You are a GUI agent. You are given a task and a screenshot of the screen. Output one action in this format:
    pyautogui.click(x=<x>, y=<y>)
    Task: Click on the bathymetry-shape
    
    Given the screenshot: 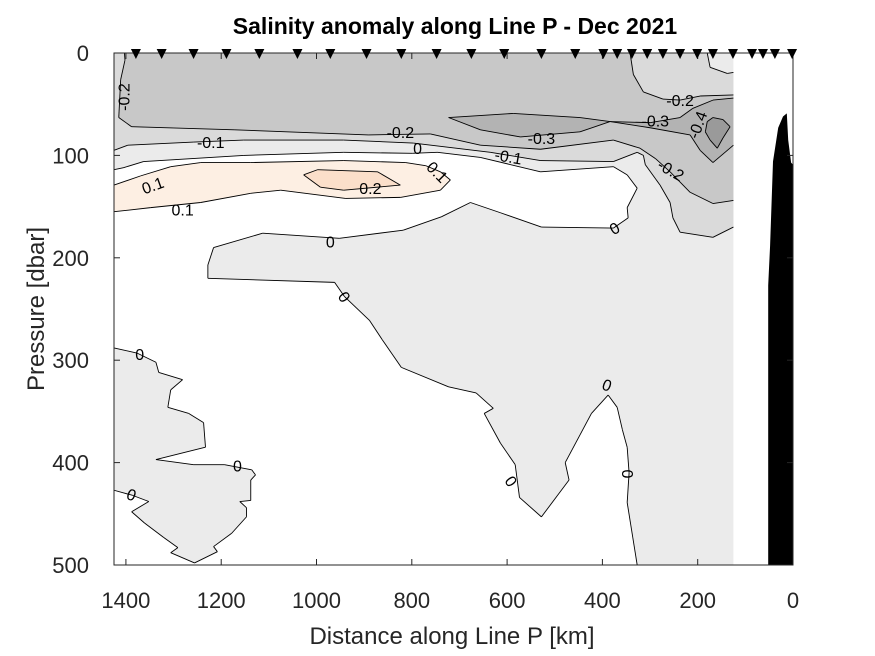 What is the action you would take?
    pyautogui.click(x=780, y=339)
    